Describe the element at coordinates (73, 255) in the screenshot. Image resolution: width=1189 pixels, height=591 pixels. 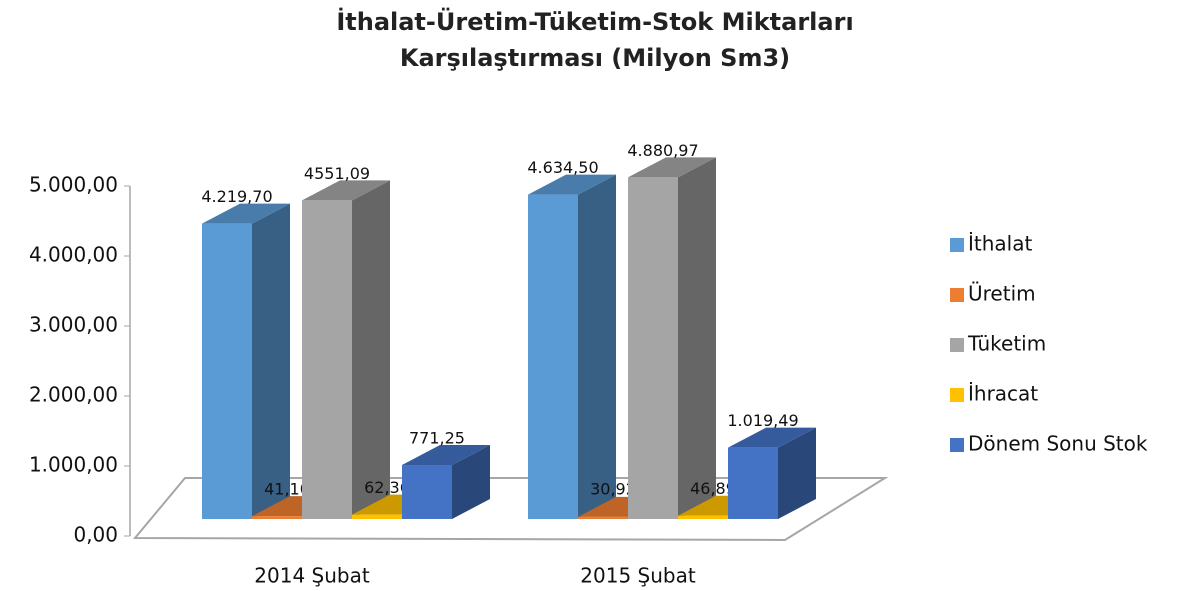
I see `y-tick-label: 4.000,00` at that location.